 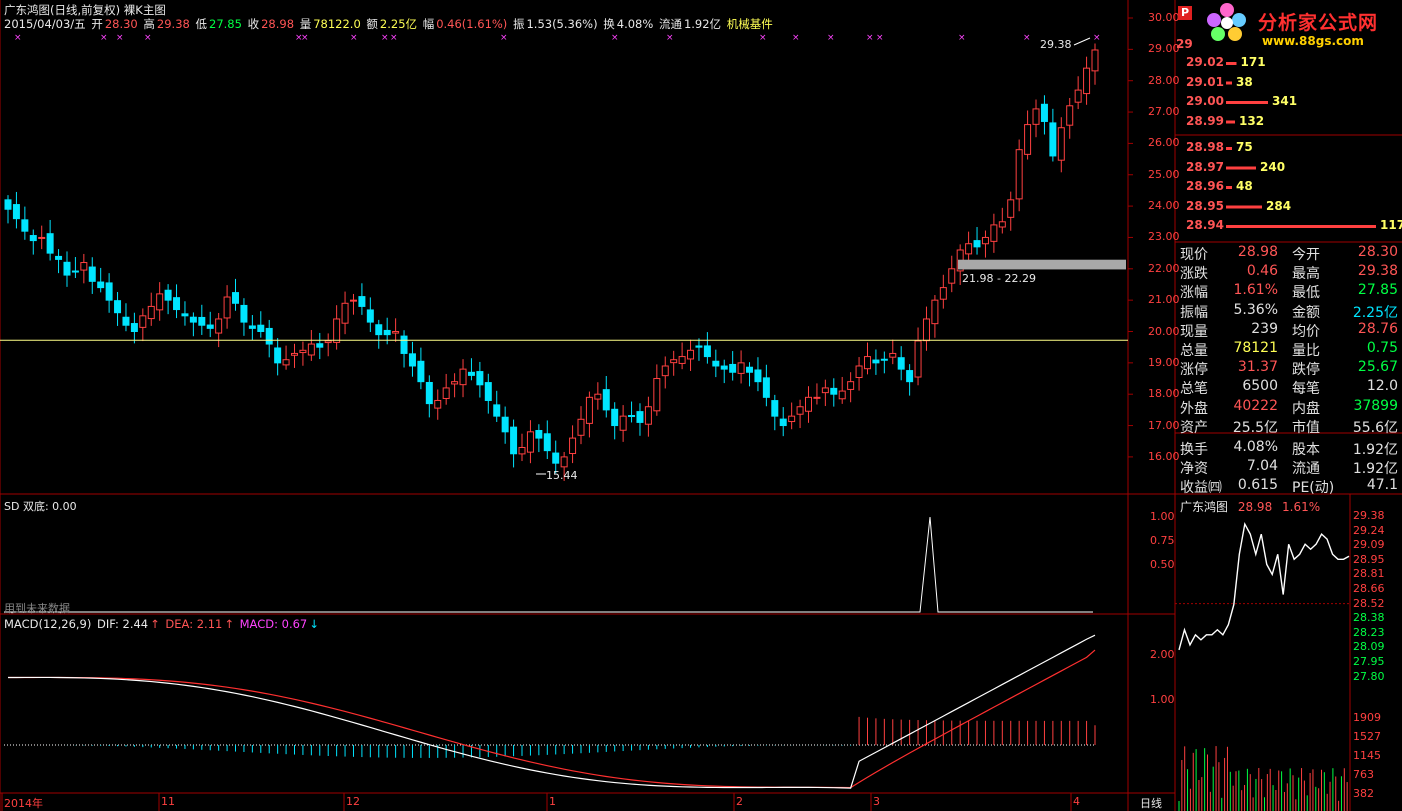 I want to click on dea-label: DEA: 2.11, so click(x=194, y=624).